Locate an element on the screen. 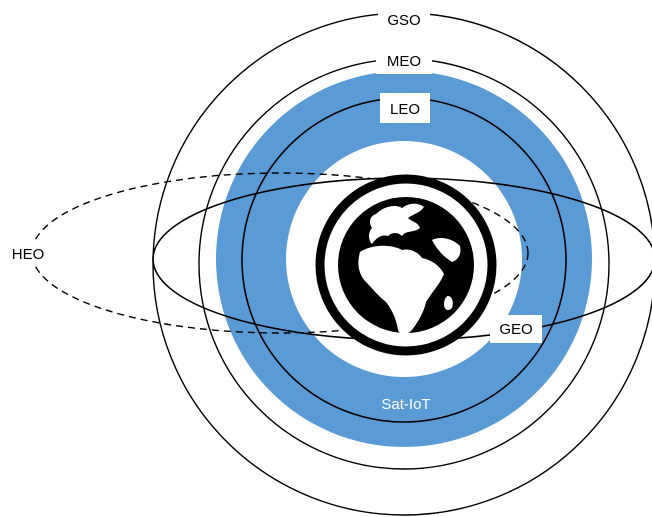 The width and height of the screenshot is (652, 517). leo-label: LEO is located at coordinates (405, 108).